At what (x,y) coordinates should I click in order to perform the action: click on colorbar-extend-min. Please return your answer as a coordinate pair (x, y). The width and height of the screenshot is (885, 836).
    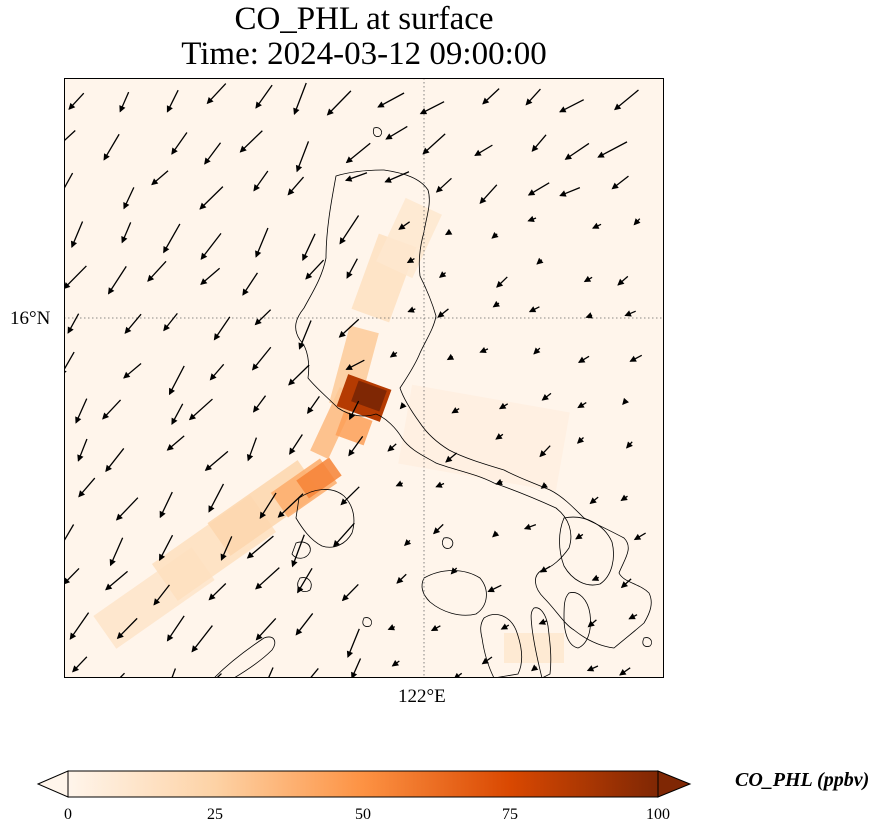
    Looking at the image, I should click on (52, 784).